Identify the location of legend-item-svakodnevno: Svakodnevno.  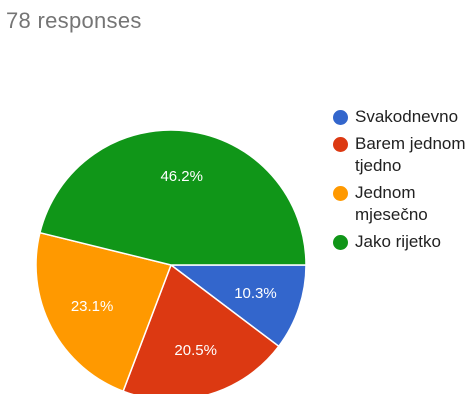
(403, 117).